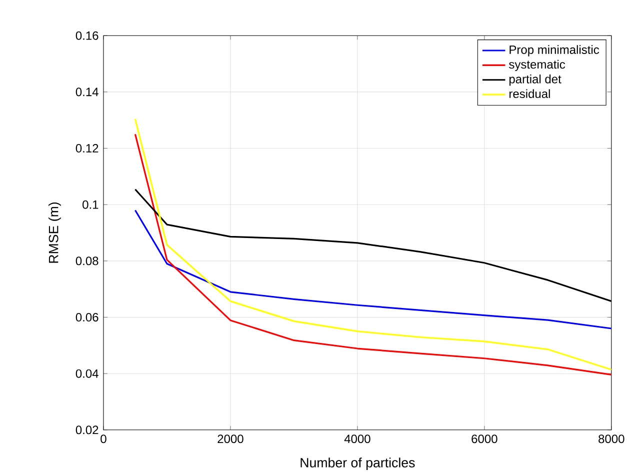  What do you see at coordinates (87, 317) in the screenshot?
I see `y-tick-label: 0.06` at bounding box center [87, 317].